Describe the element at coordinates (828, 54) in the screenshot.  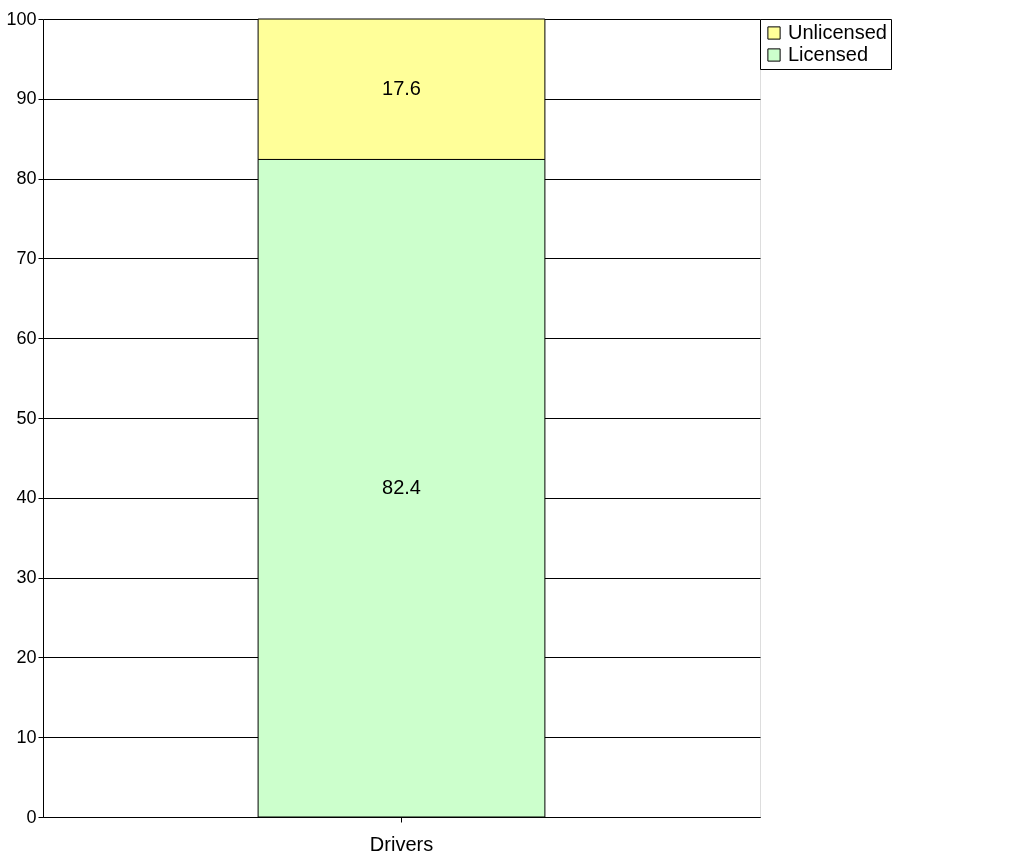
I see `legend-label: Licensed` at that location.